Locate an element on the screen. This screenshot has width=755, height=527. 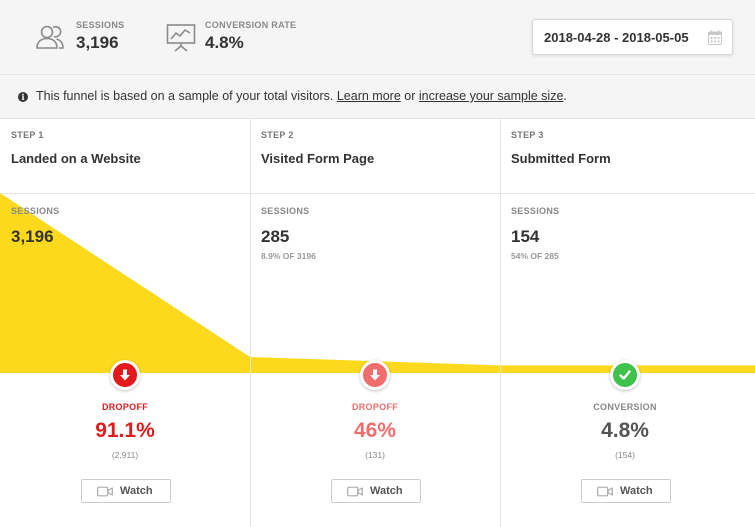
step-number: STEP 3 is located at coordinates (527, 135).